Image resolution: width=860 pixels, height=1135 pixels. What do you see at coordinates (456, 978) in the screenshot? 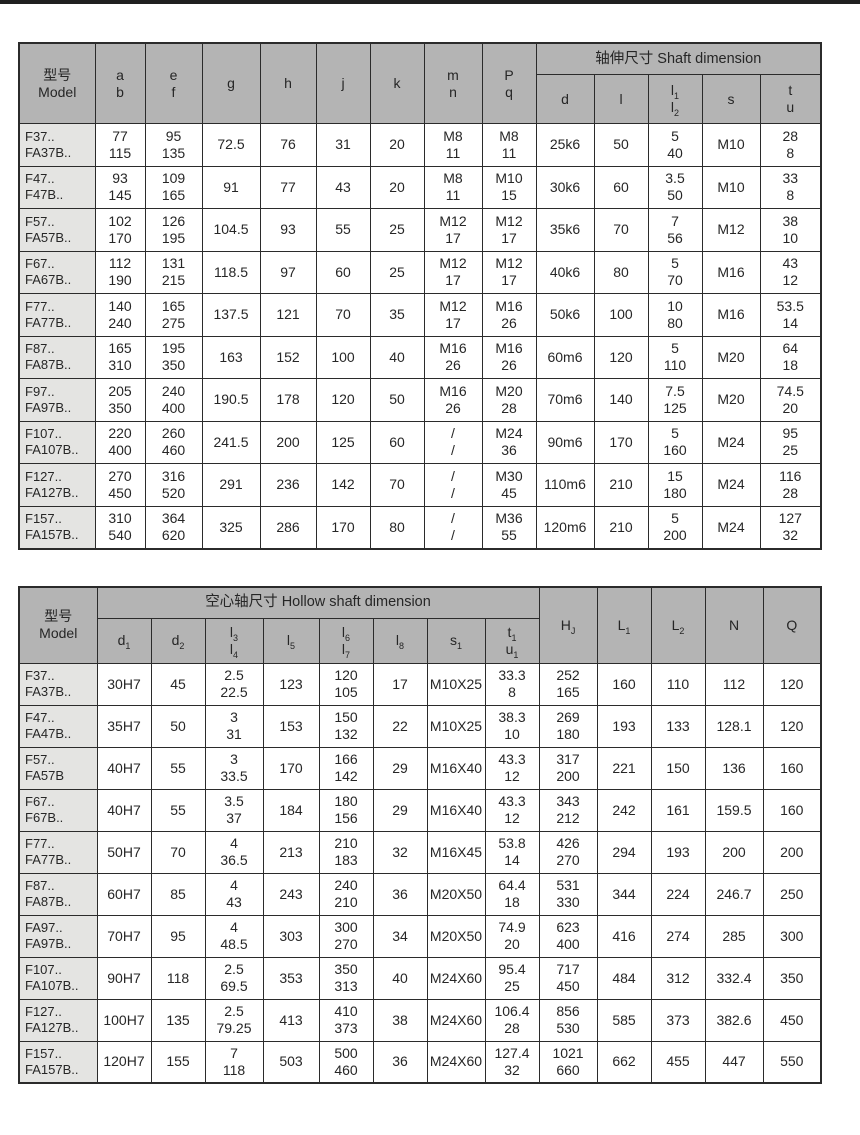
I see `value-cell: M24X60` at bounding box center [456, 978].